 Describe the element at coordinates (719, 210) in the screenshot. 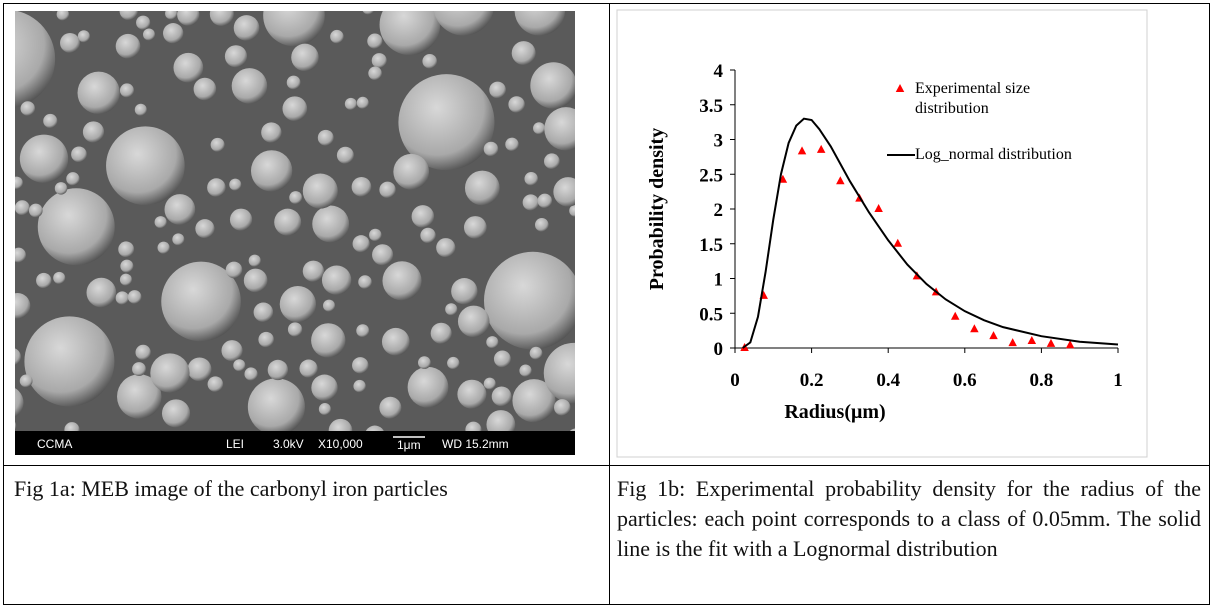

I see `y-tick-label: 2` at that location.